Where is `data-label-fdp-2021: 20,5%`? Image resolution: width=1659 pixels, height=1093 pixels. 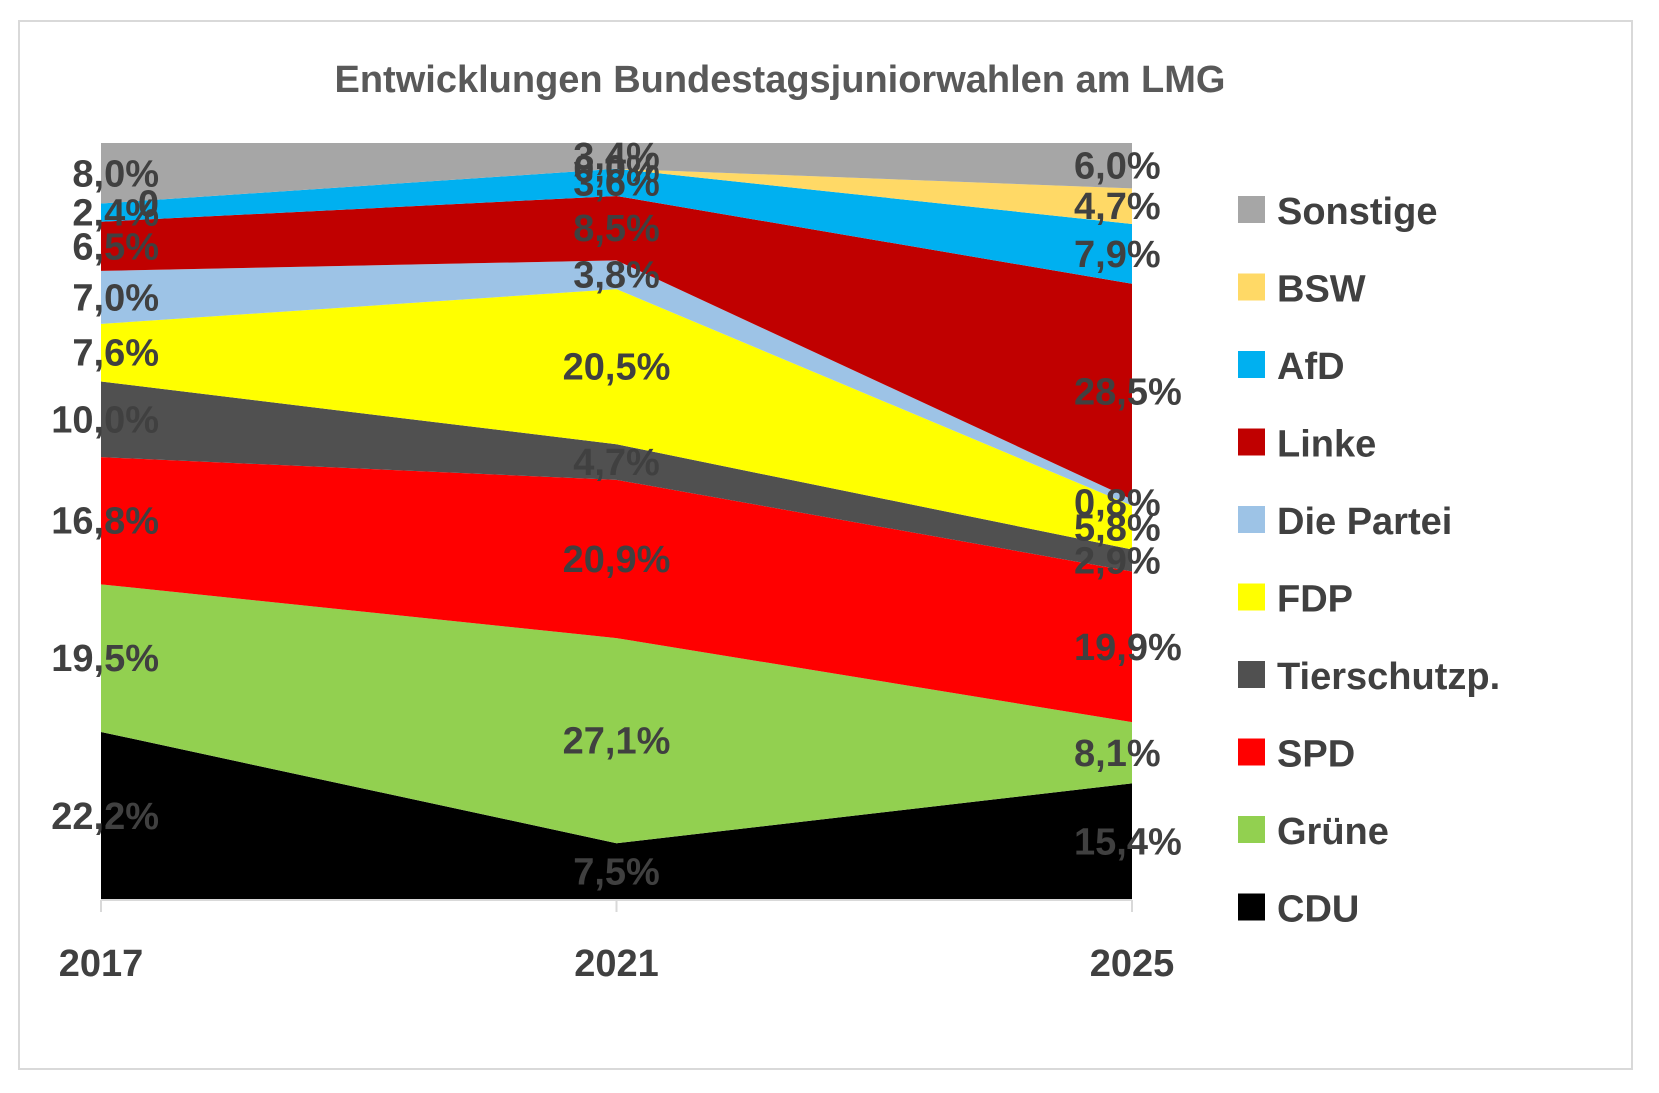
data-label-fdp-2021: 20,5% is located at coordinates (617, 368).